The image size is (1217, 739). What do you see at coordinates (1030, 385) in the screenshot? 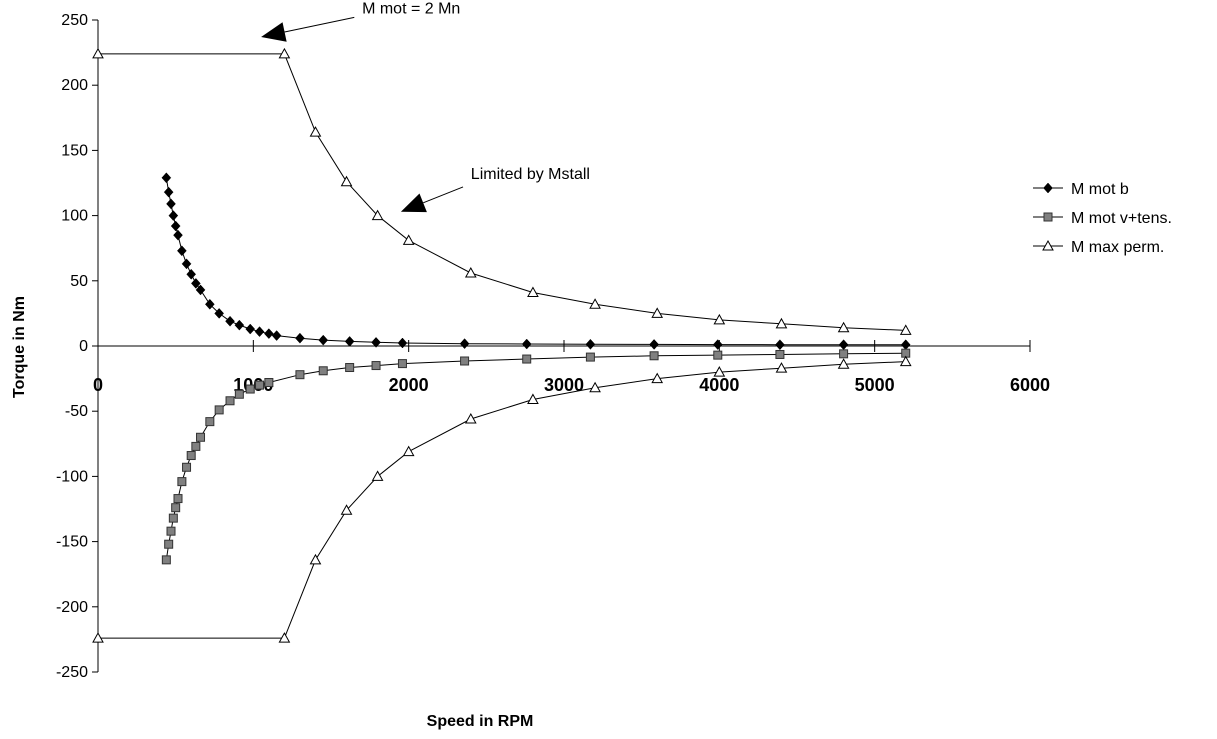
I see `x-tick-label: 6000` at bounding box center [1030, 385].